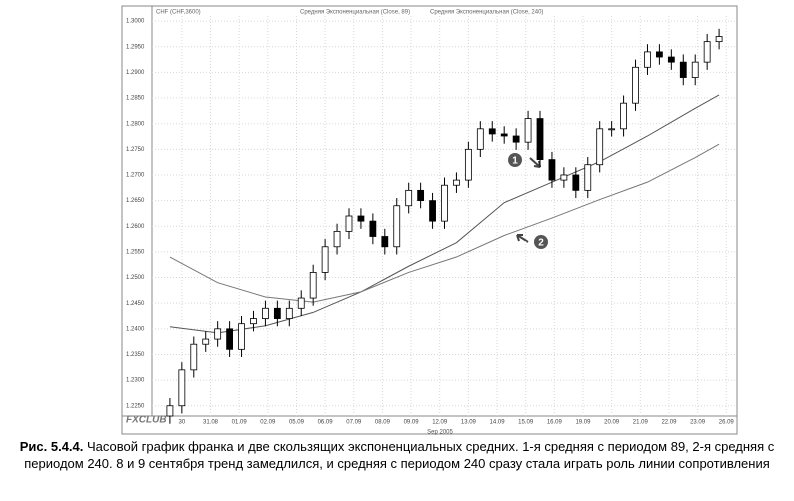  What do you see at coordinates (135, 304) in the screenshot?
I see `y-tick-label: 1.2450` at bounding box center [135, 304].